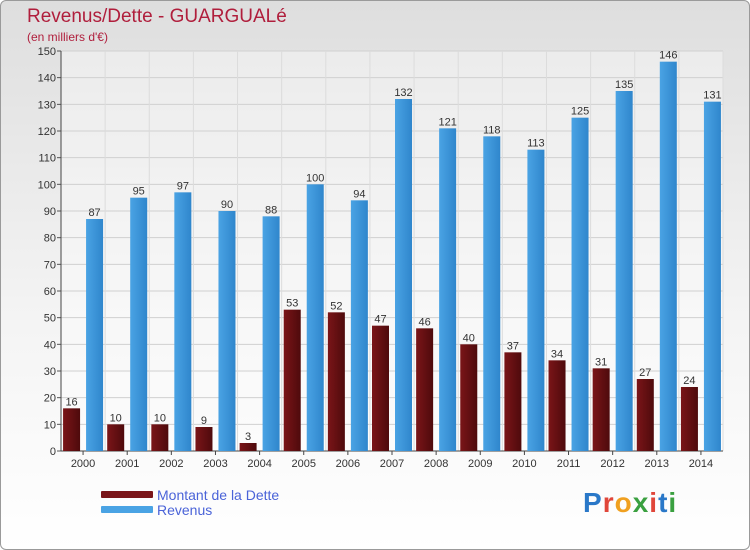 The width and height of the screenshot is (750, 550). What do you see at coordinates (83, 464) in the screenshot?
I see `x-tick-label: 2000` at bounding box center [83, 464].